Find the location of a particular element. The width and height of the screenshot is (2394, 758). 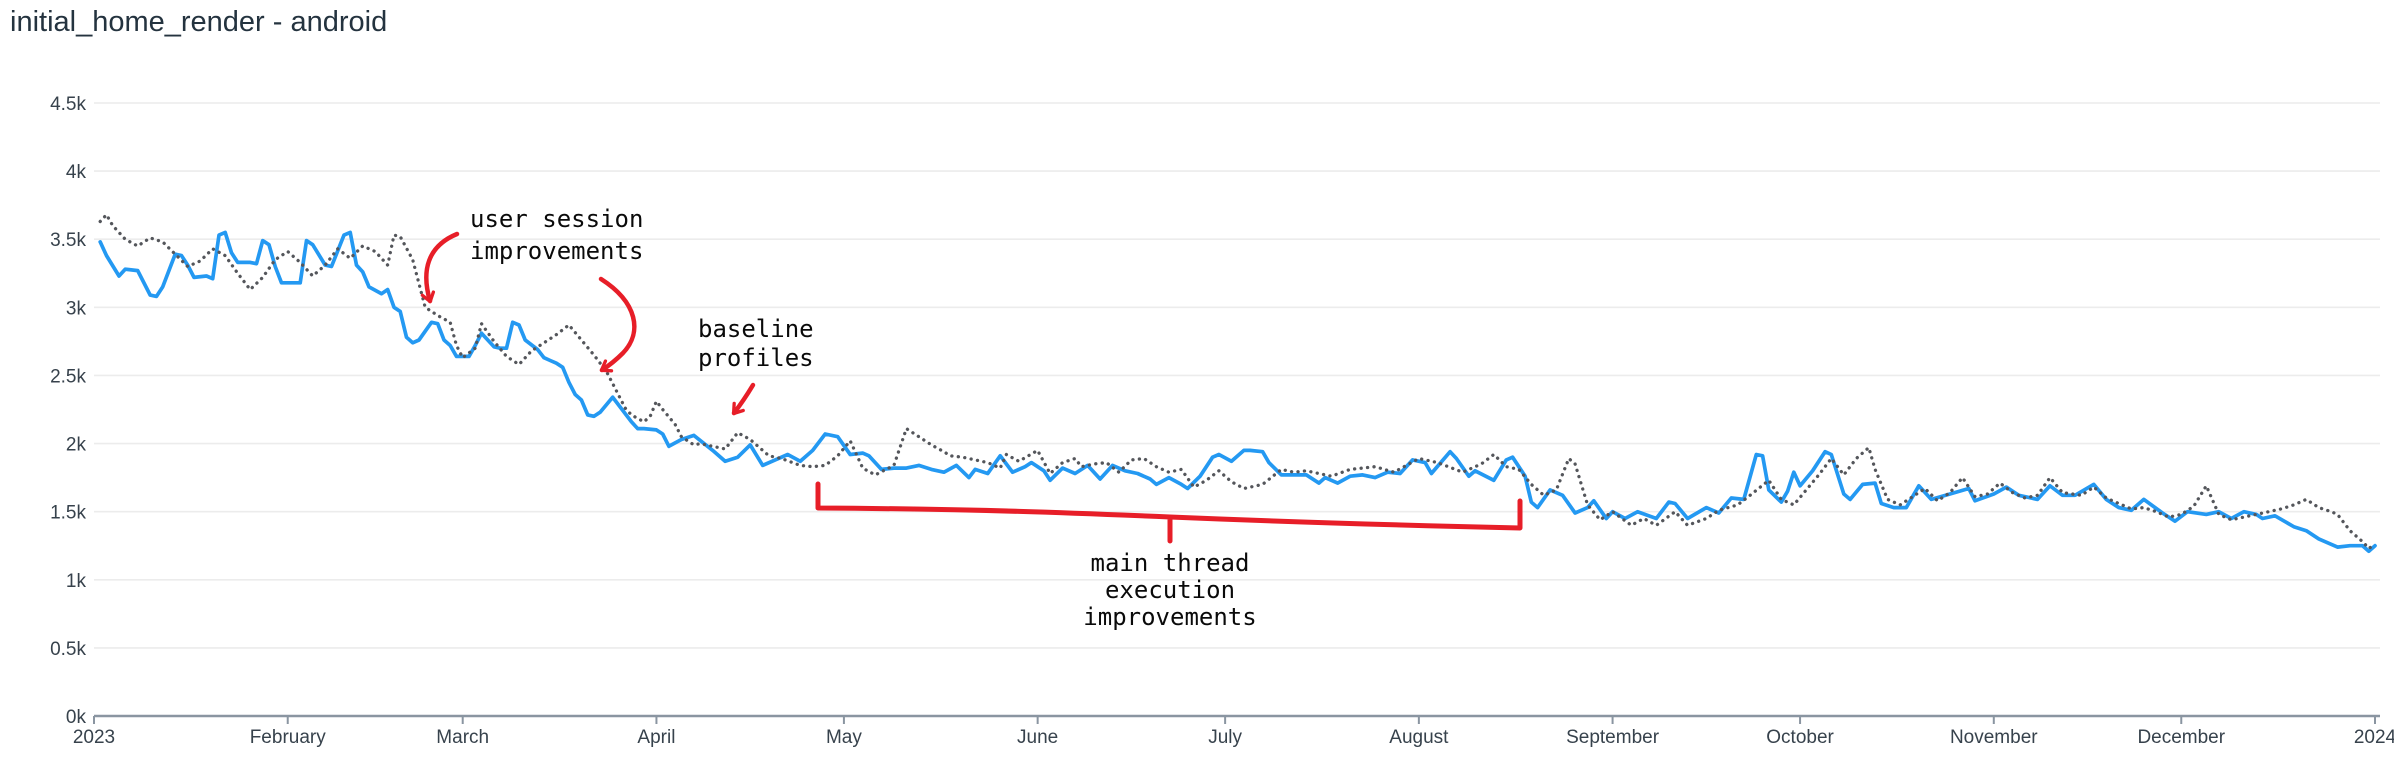

x-tick-label: July is located at coordinates (1225, 737).